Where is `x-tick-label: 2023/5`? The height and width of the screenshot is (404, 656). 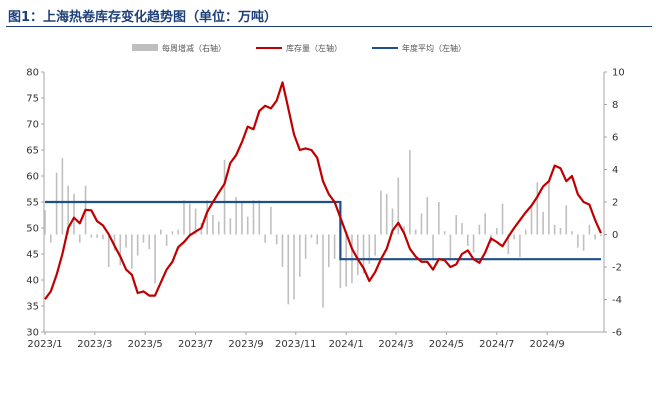 x-tick-label: 2023/5 is located at coordinates (145, 344).